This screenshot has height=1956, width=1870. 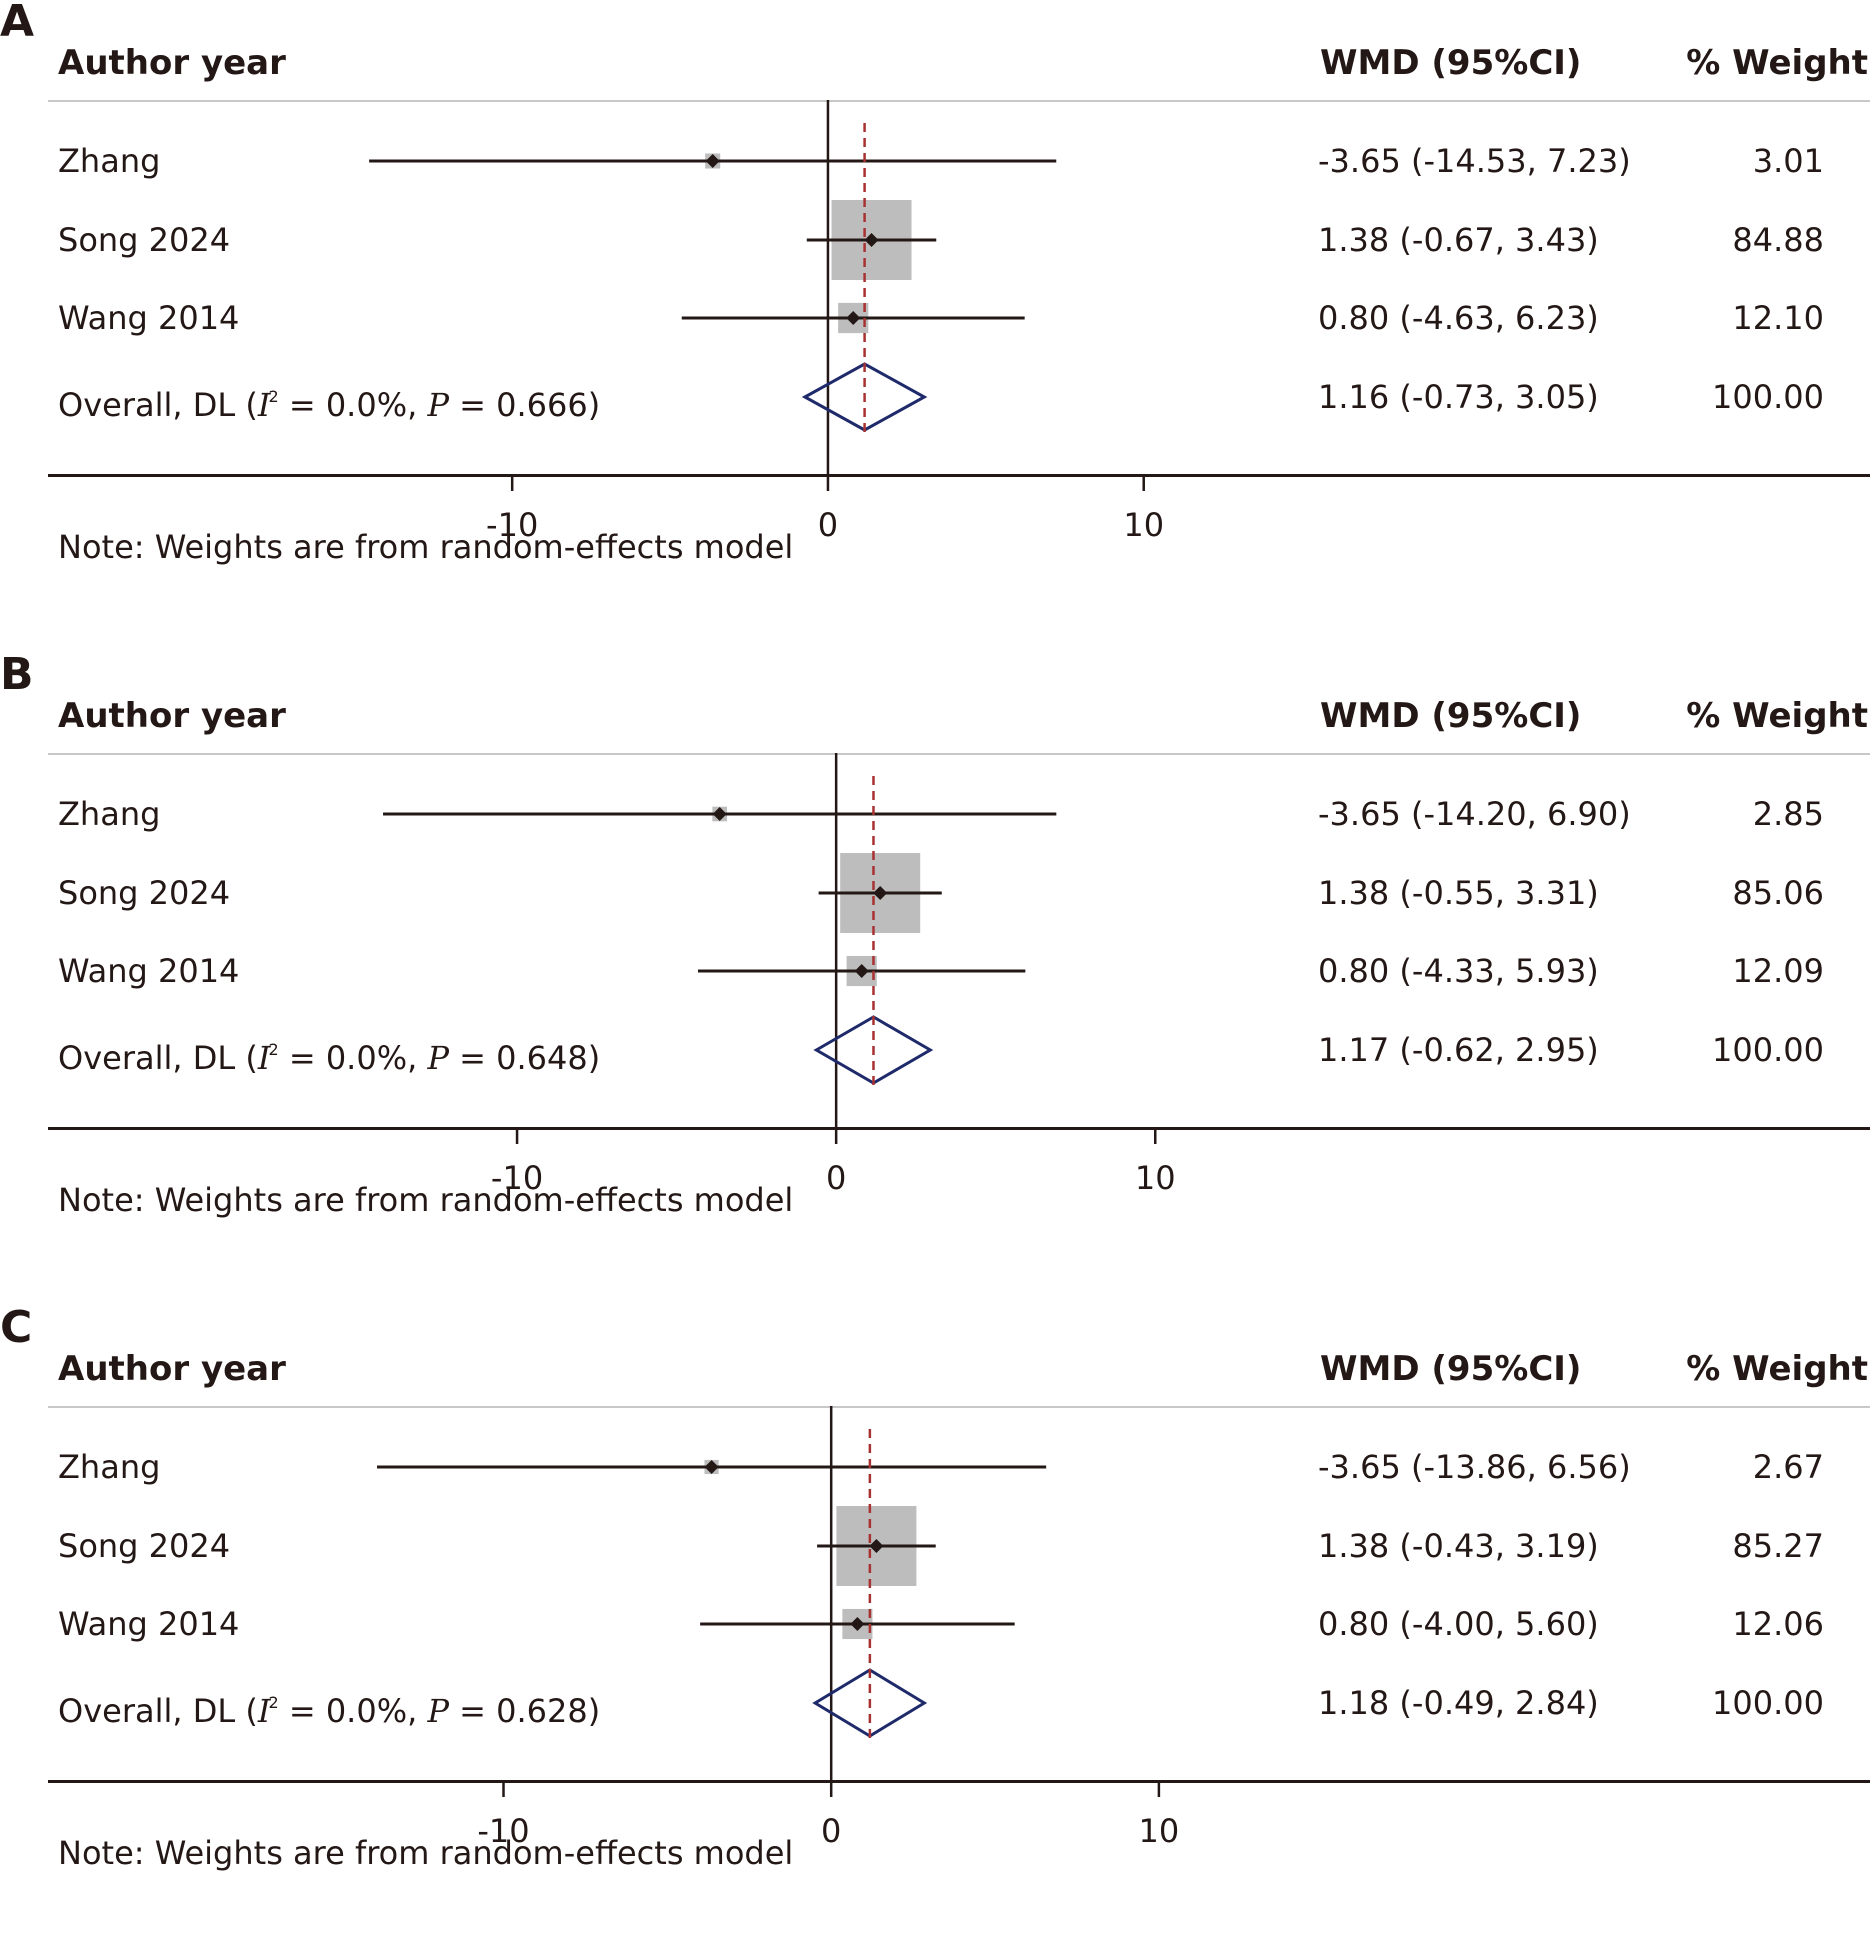 I want to click on study-ci-text: -3.65 (-14.53, 7.23), so click(x=1474, y=161).